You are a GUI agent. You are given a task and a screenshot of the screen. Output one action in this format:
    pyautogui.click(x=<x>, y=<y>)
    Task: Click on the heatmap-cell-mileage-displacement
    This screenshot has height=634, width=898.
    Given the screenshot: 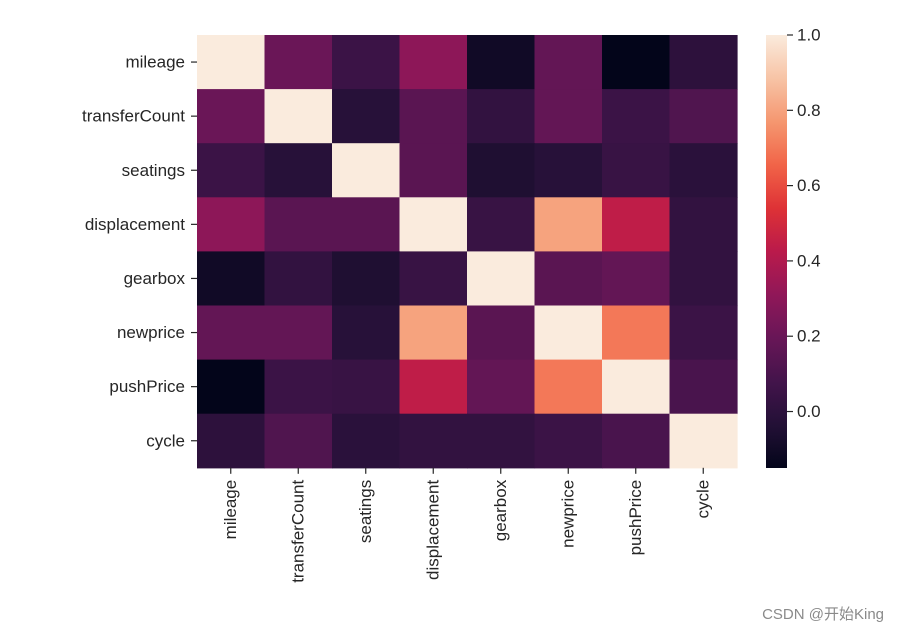 What is the action you would take?
    pyautogui.click(x=433, y=62)
    